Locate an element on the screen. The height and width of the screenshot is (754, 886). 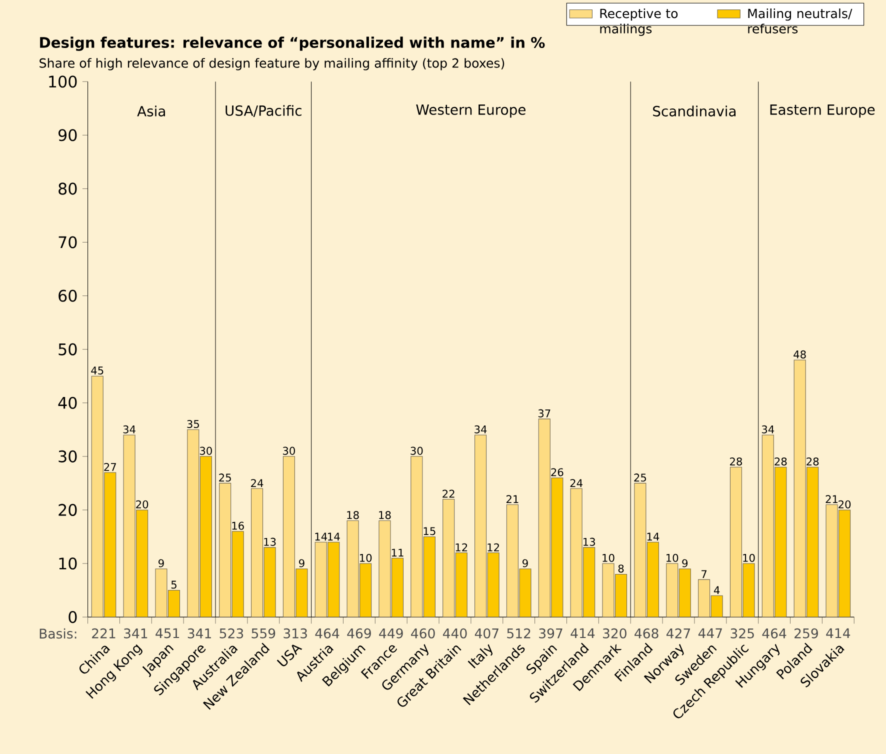
text: 447 is located at coordinates (710, 633).